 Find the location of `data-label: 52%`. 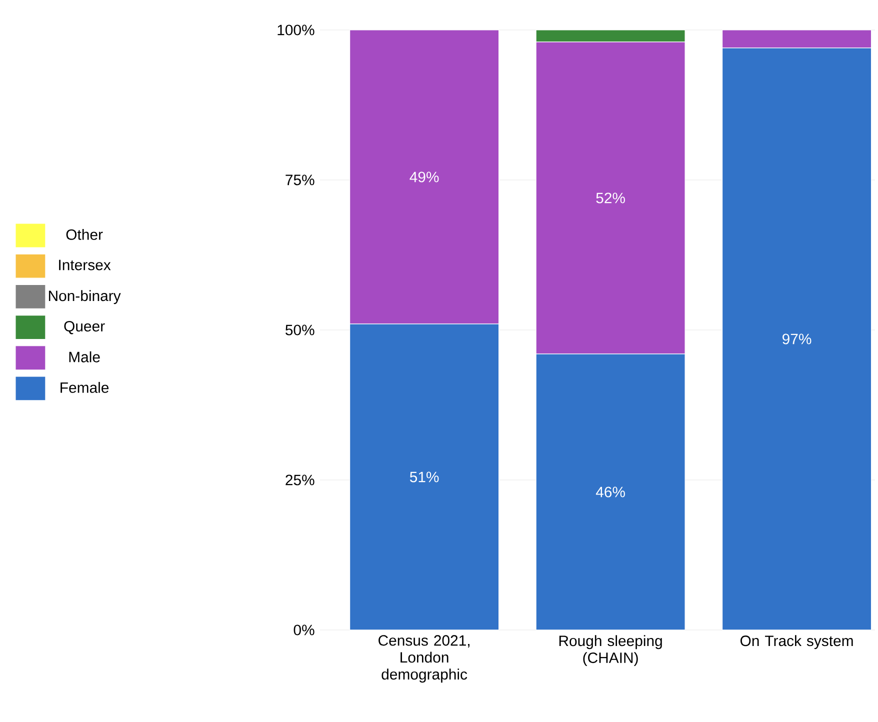

data-label: 52% is located at coordinates (610, 198).